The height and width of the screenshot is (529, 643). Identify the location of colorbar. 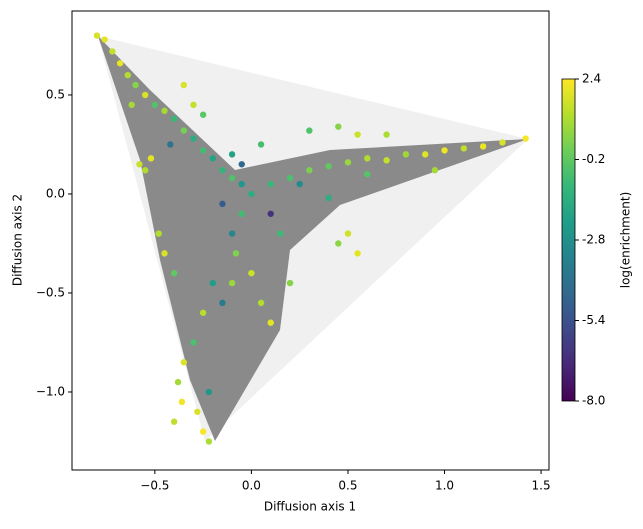
(568, 240).